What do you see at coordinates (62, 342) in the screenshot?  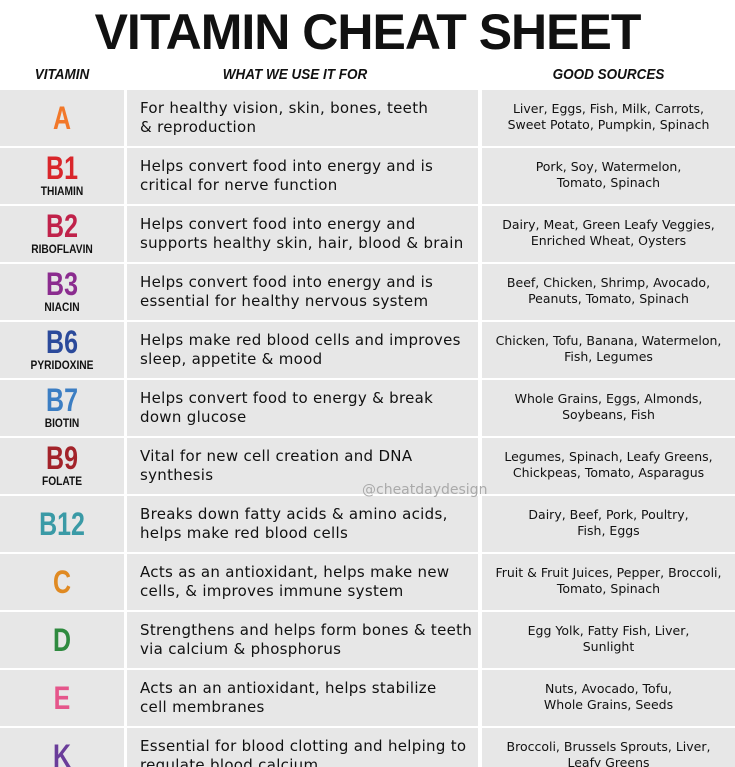 I see `vitamin-letter: B6` at bounding box center [62, 342].